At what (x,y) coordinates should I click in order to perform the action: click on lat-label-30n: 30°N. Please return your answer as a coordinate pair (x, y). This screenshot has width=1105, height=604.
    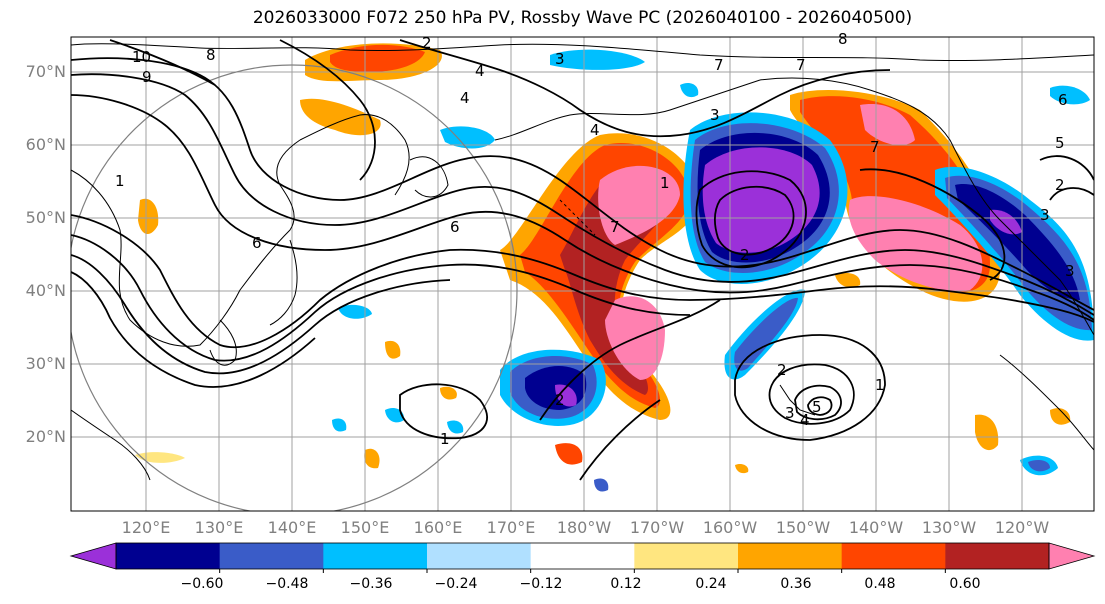
    Looking at the image, I should click on (45, 363).